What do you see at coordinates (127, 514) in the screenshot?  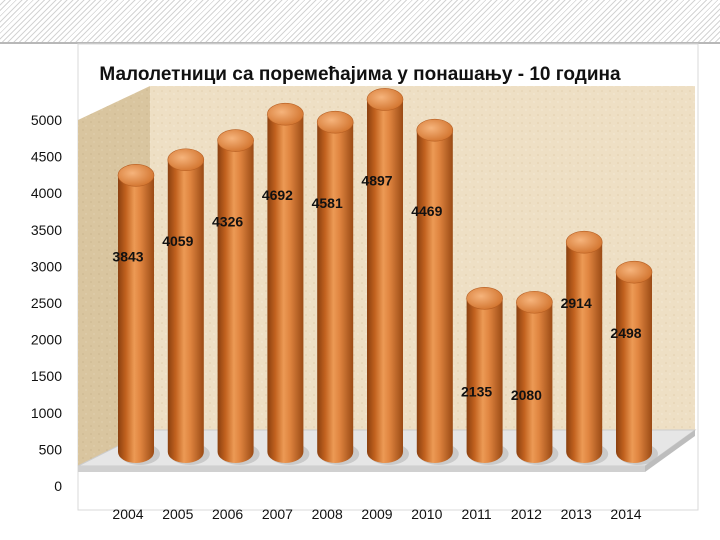 I see `x-tick-label: 2004` at bounding box center [127, 514].